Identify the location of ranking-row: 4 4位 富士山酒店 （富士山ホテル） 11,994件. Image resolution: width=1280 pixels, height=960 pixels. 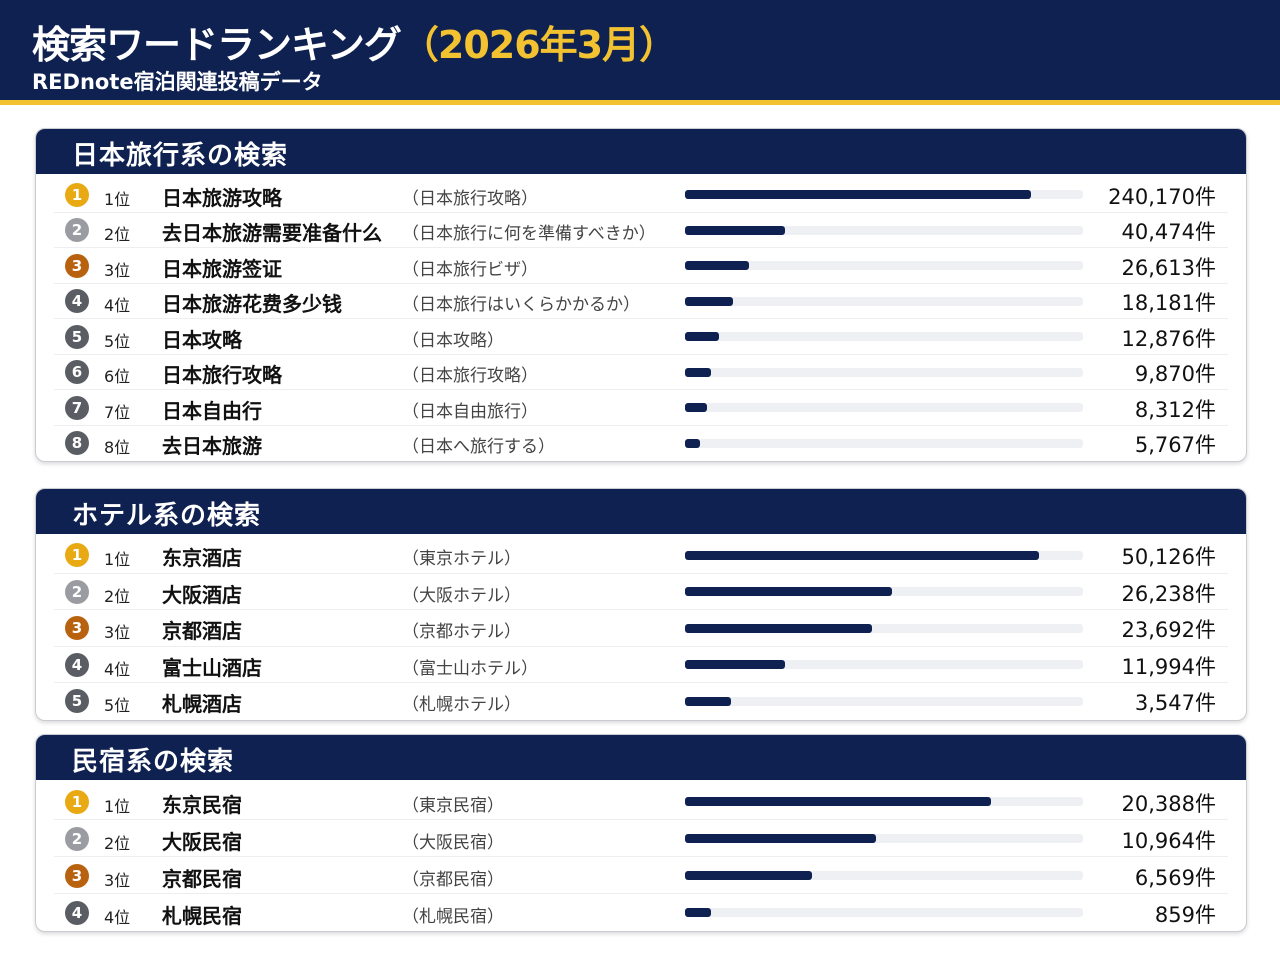
(641, 665).